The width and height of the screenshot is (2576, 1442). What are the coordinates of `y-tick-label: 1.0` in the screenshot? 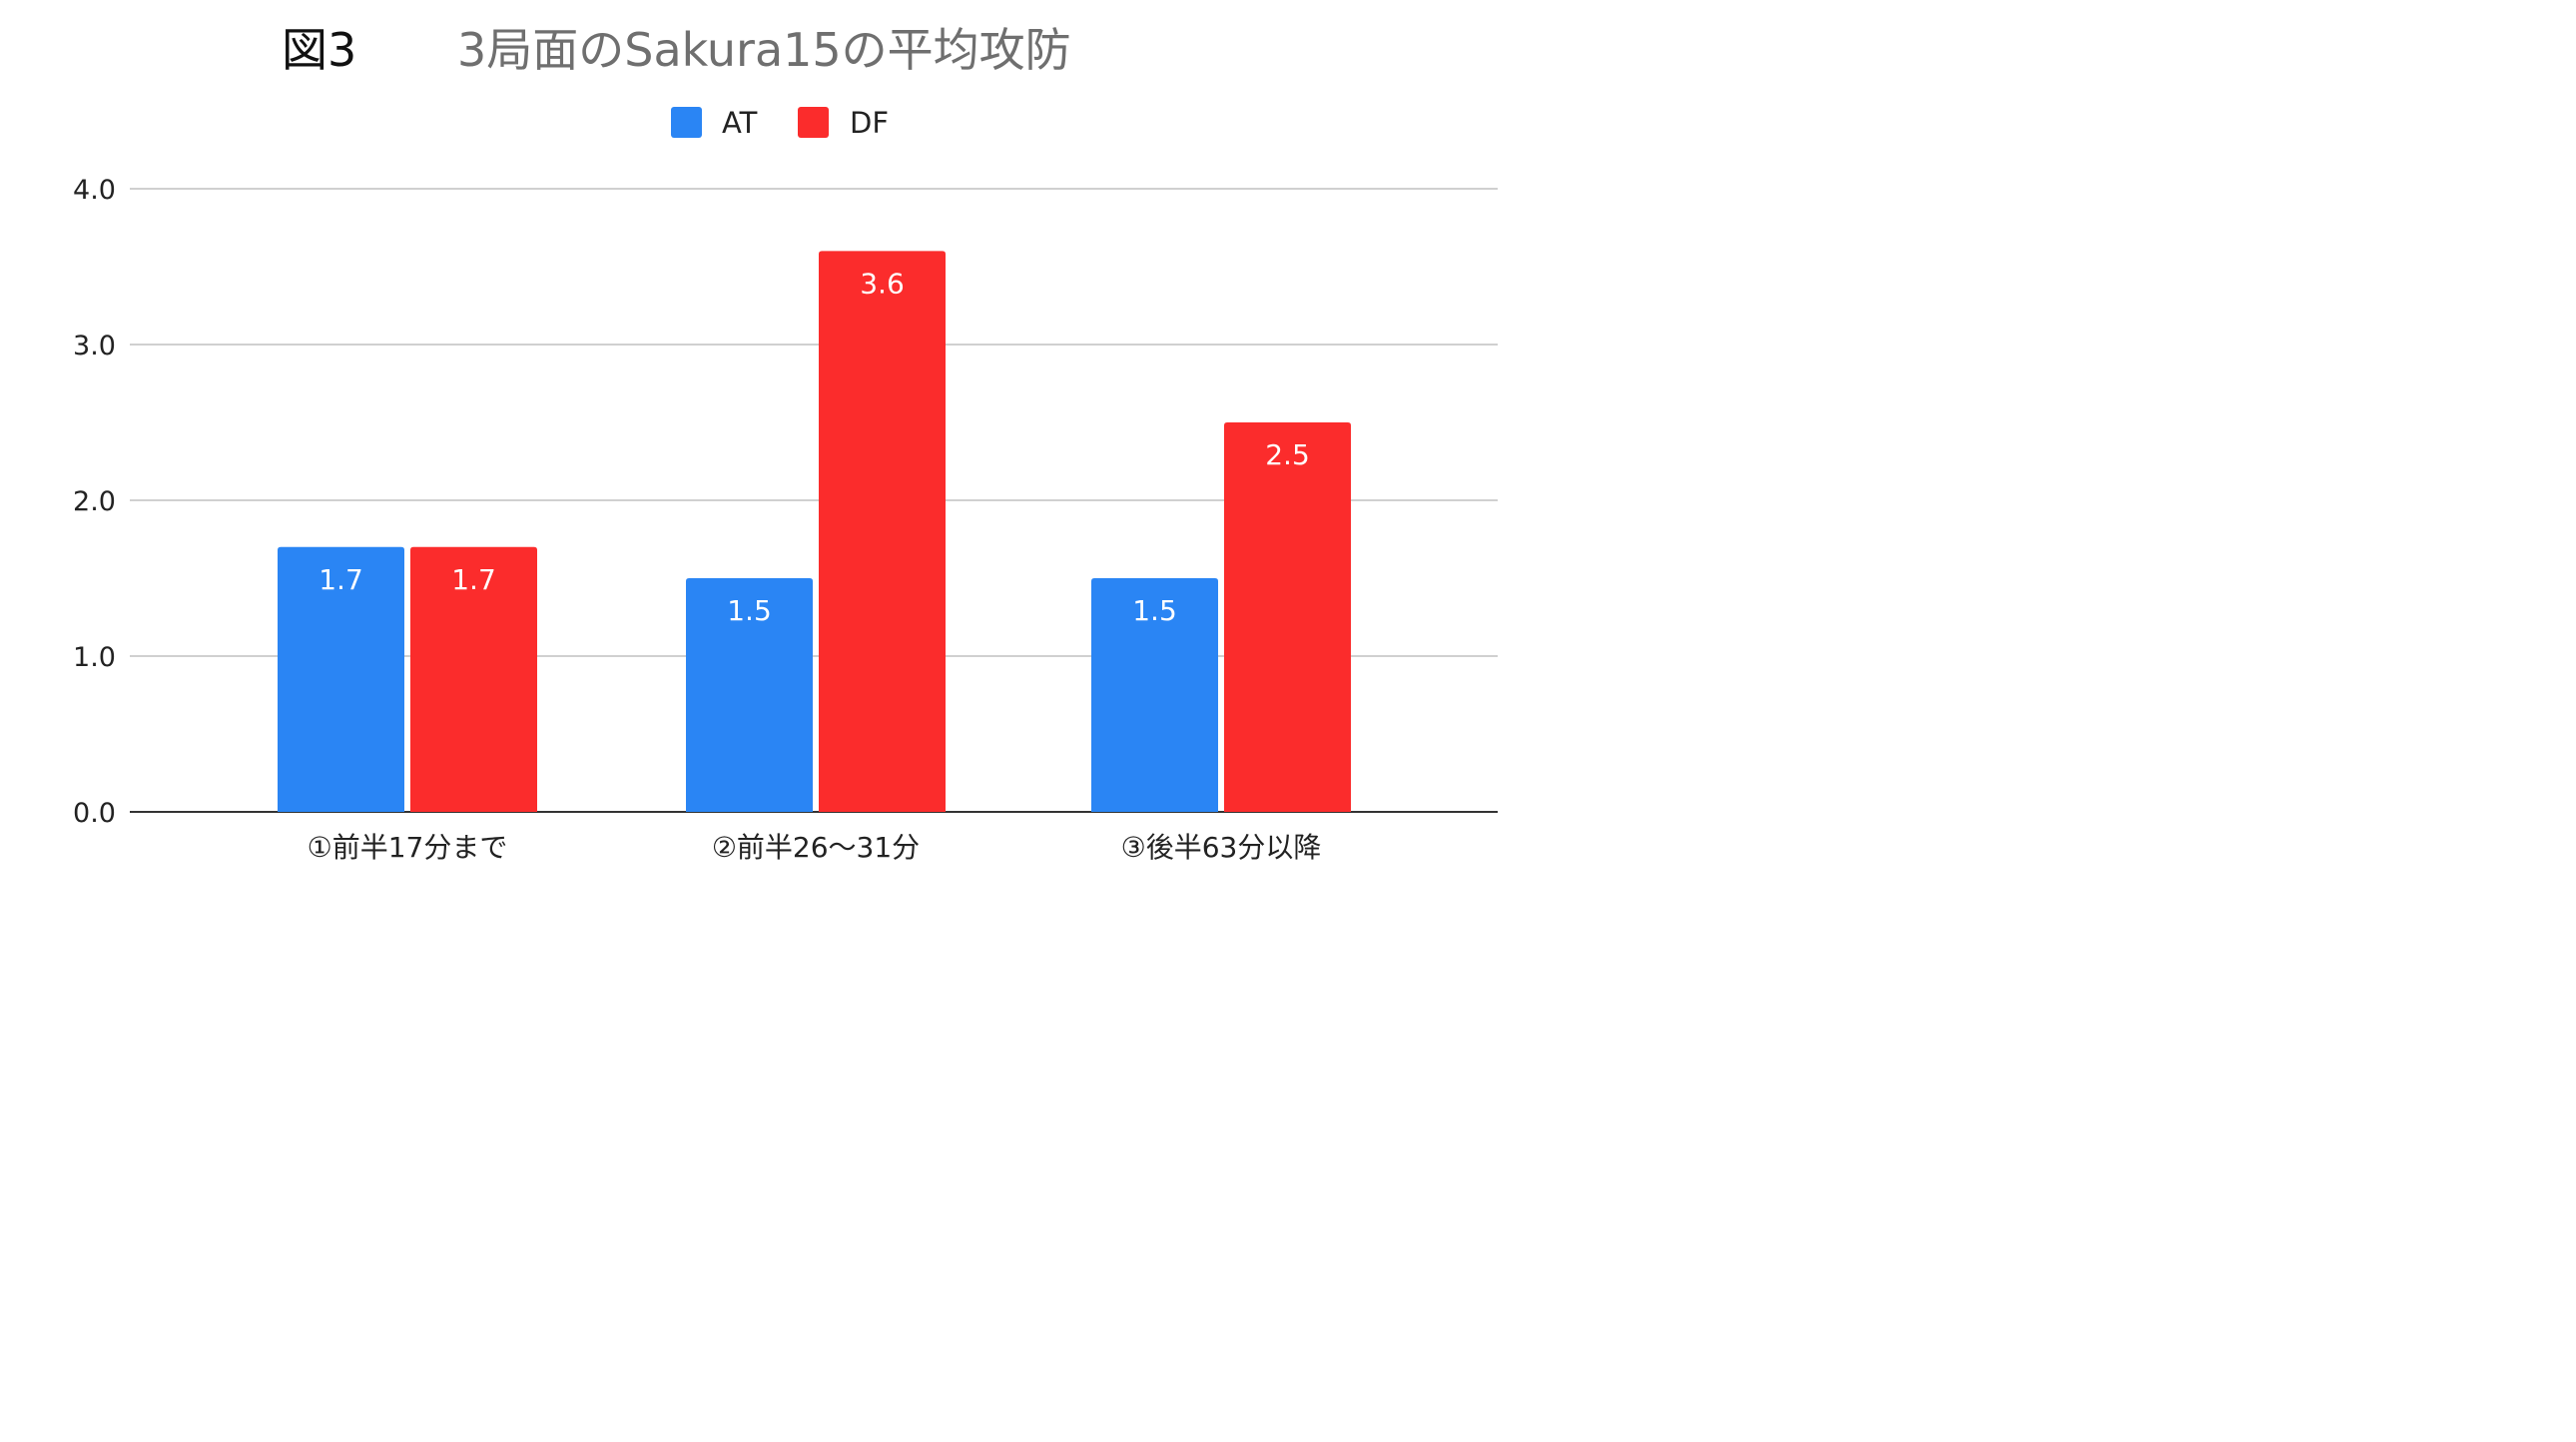 It's located at (94, 657).